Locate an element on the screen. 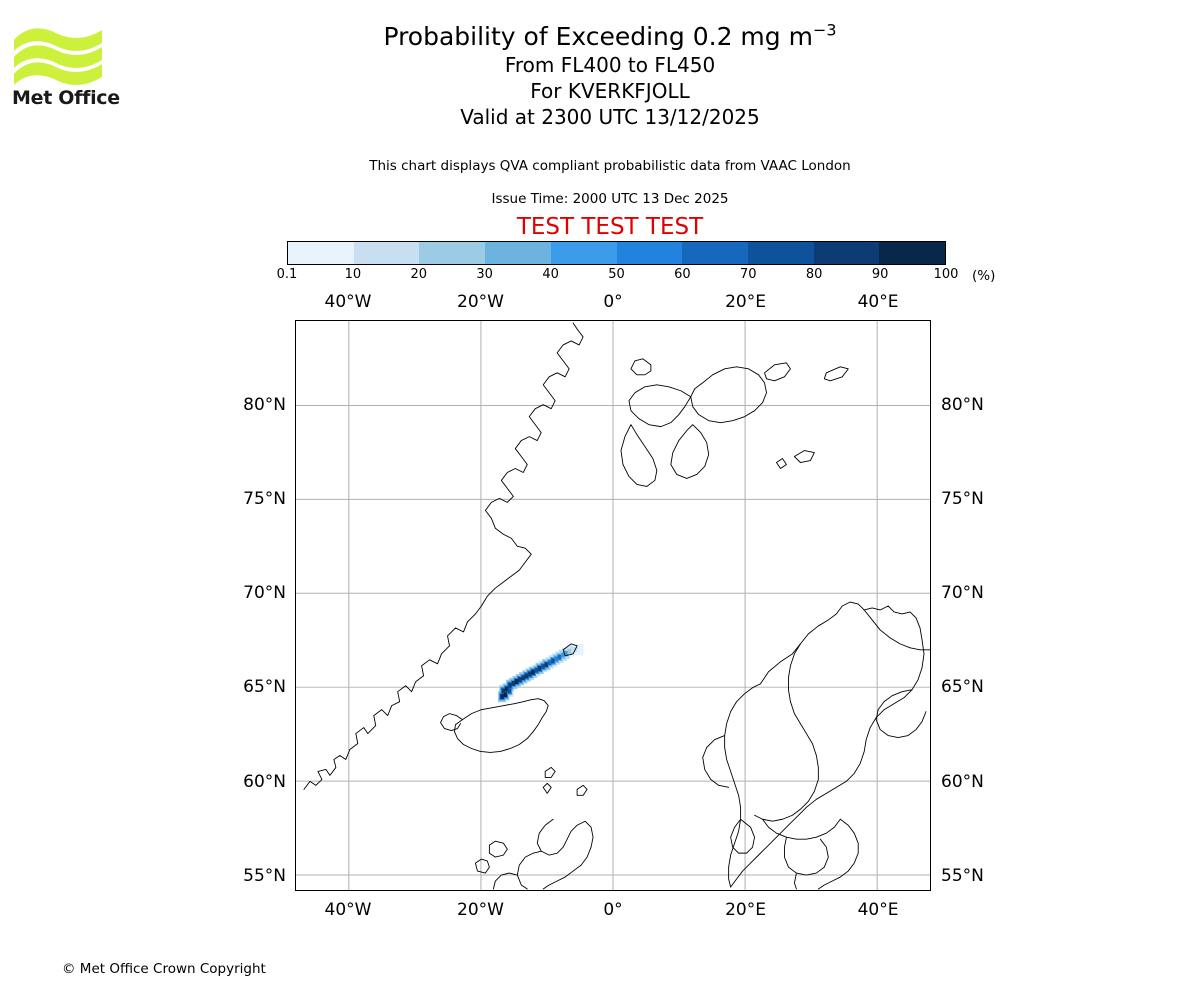 This screenshot has height=1000, width=1200. issue-time-note: Issue Time: 2000 UTC 13 Dec 2025 is located at coordinates (610, 199).